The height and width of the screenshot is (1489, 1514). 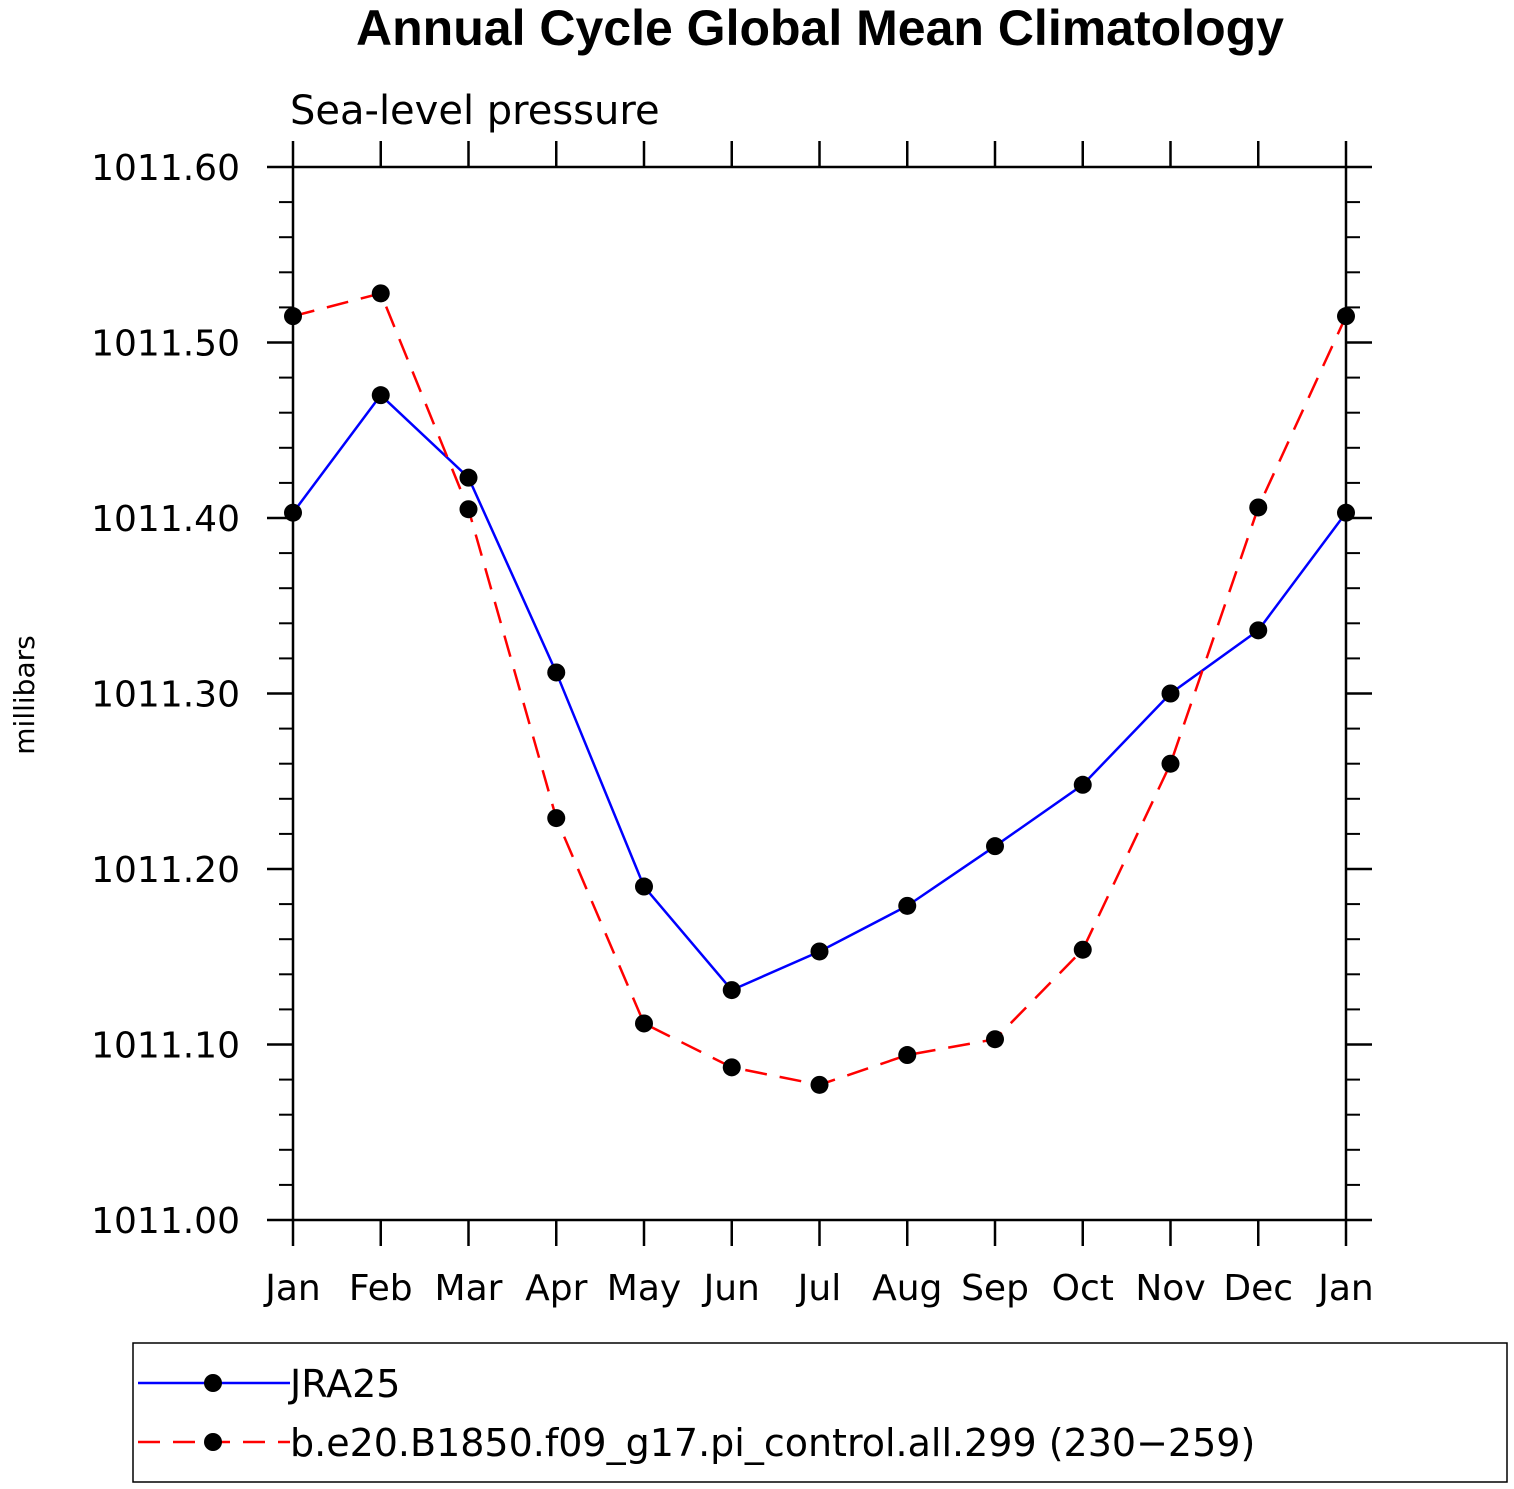 I want to click on x-tick-labels: Jan Feb Mar Apr May Jun Jul Aug Sep Oct Nov Dec Jan, so click(x=818, y=1288).